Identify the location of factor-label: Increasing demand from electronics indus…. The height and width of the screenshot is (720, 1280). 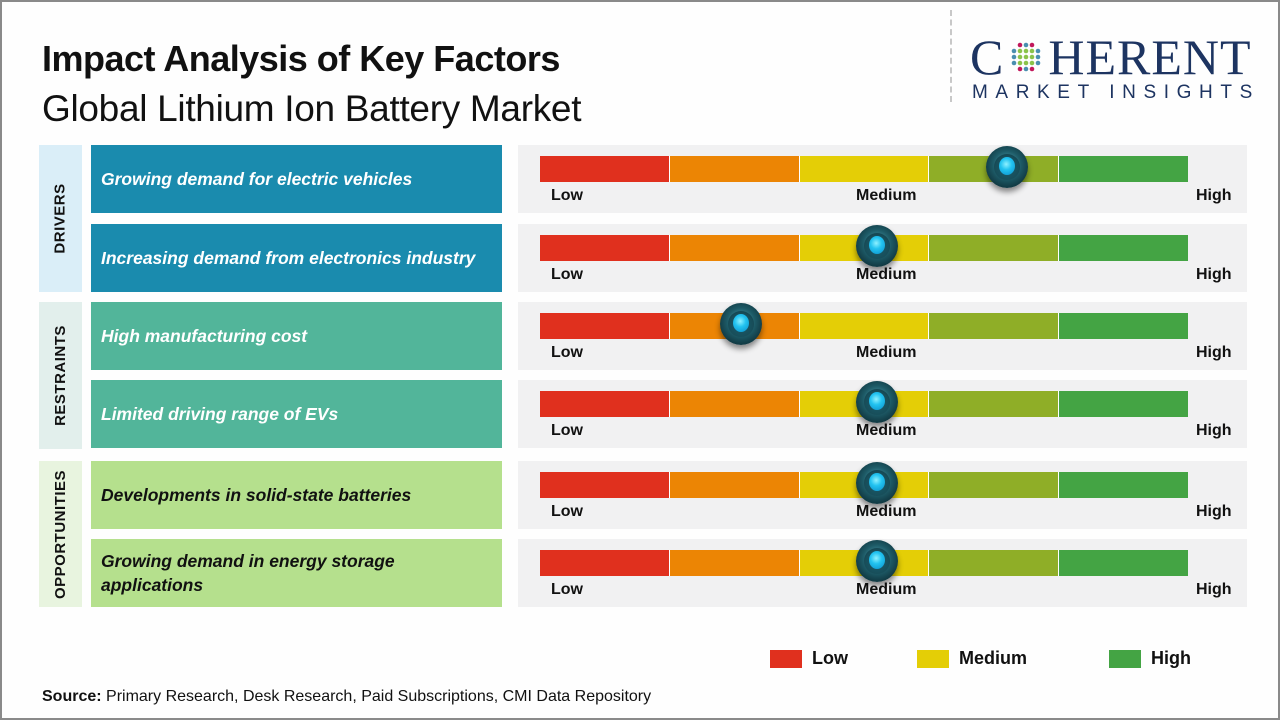
(288, 258).